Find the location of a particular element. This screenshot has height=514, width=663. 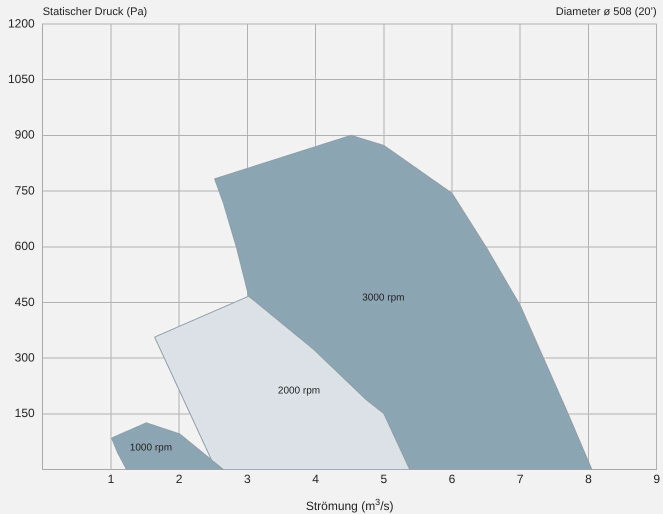

y-tick-label: 450 is located at coordinates (25, 301).